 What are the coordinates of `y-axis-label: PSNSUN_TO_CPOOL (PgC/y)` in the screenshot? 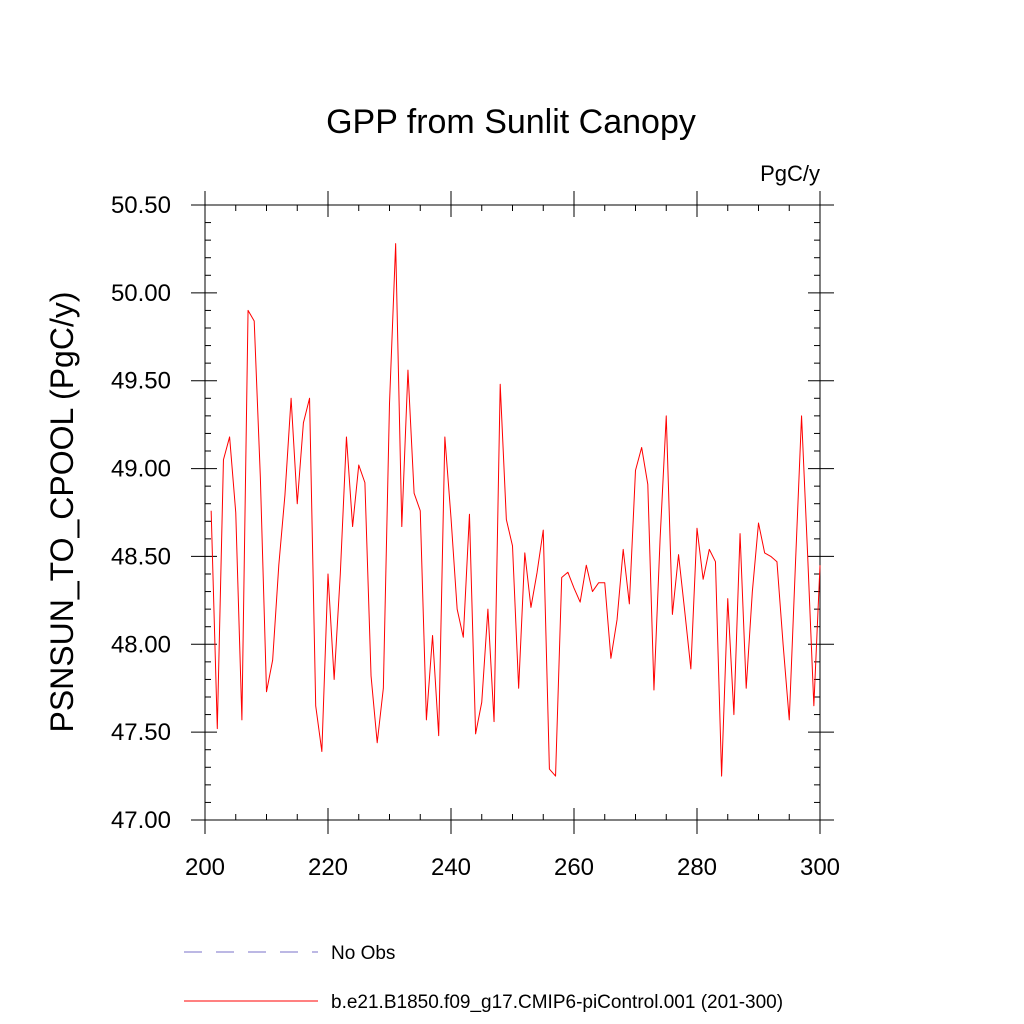 It's located at (62, 512).